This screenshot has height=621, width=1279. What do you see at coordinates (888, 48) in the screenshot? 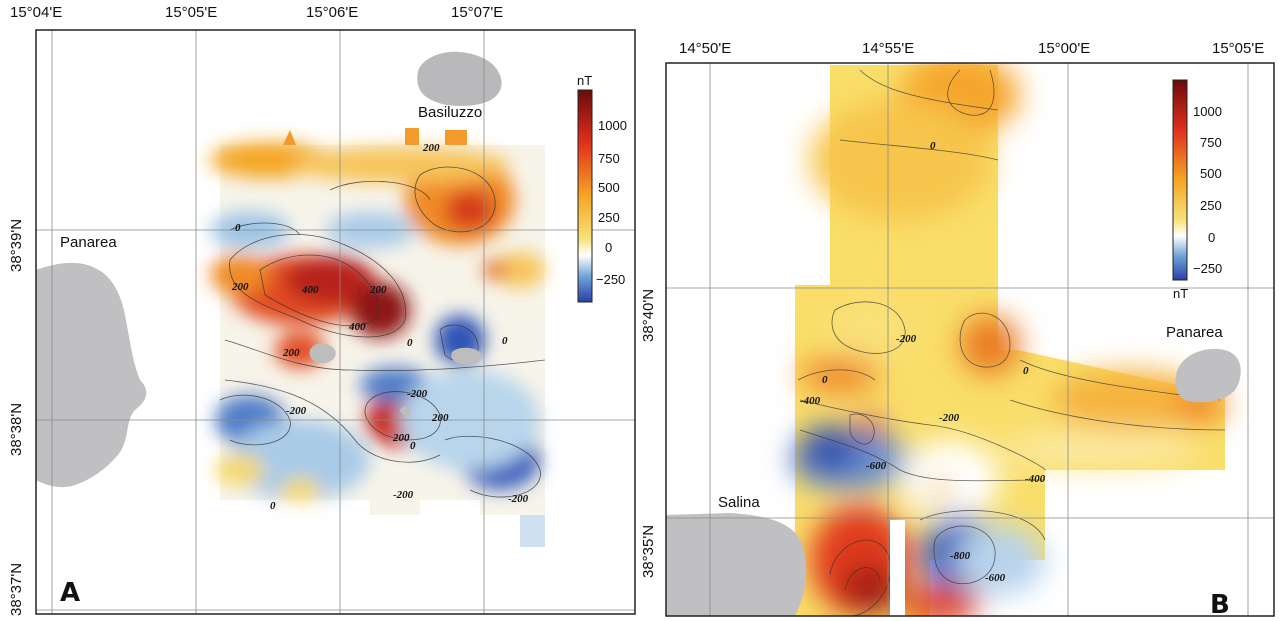
I see `lon-label: 14°55'E` at bounding box center [888, 48].